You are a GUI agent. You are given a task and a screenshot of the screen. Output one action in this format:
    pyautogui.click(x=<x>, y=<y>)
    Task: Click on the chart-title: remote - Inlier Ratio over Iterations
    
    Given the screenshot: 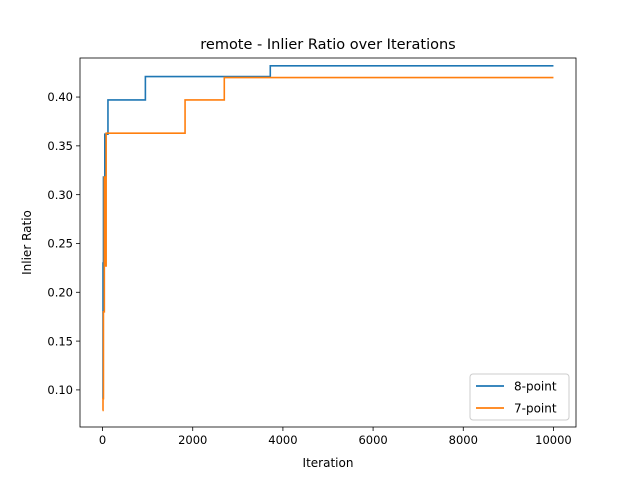 What is the action you would take?
    pyautogui.click(x=327, y=45)
    